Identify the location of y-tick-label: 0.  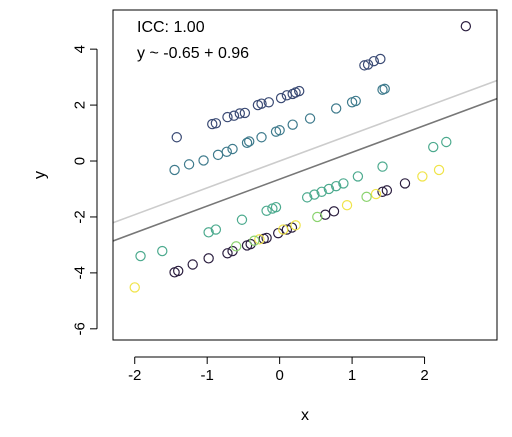
(80, 161).